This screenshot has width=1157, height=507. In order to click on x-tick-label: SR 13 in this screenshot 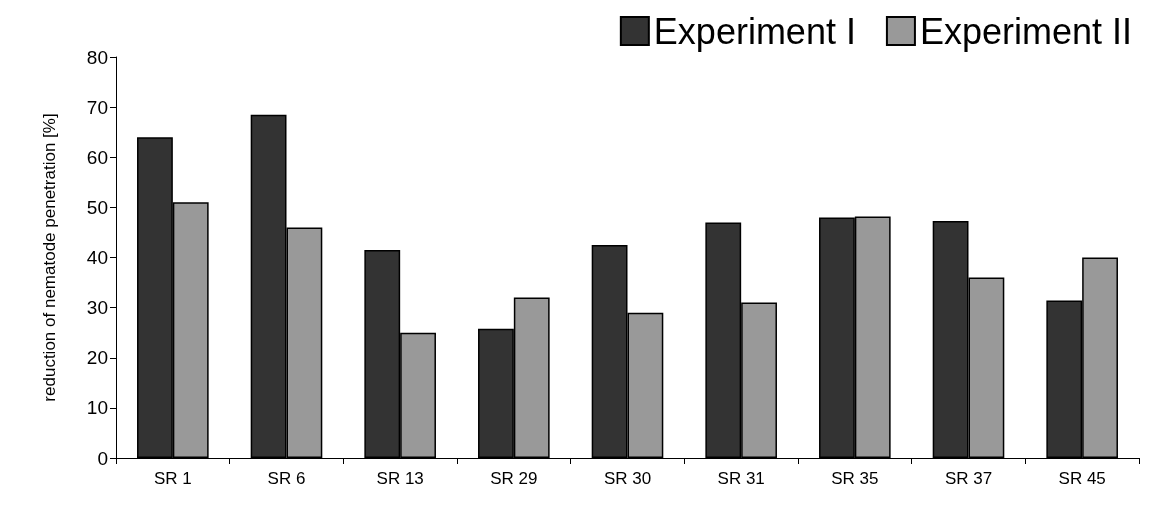, I will do `click(400, 478)`.